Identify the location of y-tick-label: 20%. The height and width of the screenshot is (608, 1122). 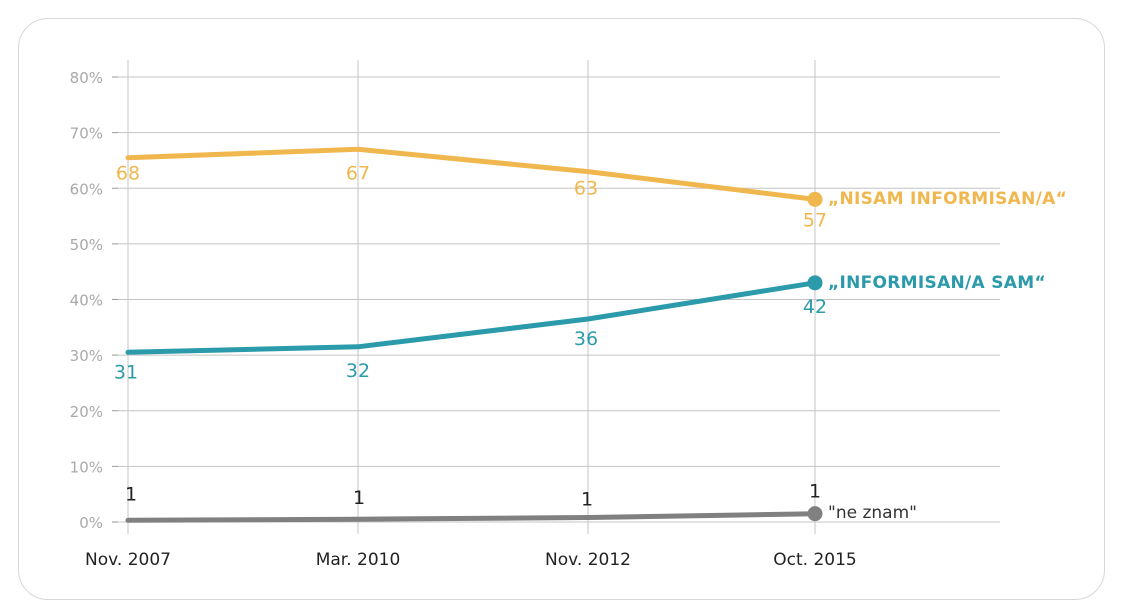
(86, 412).